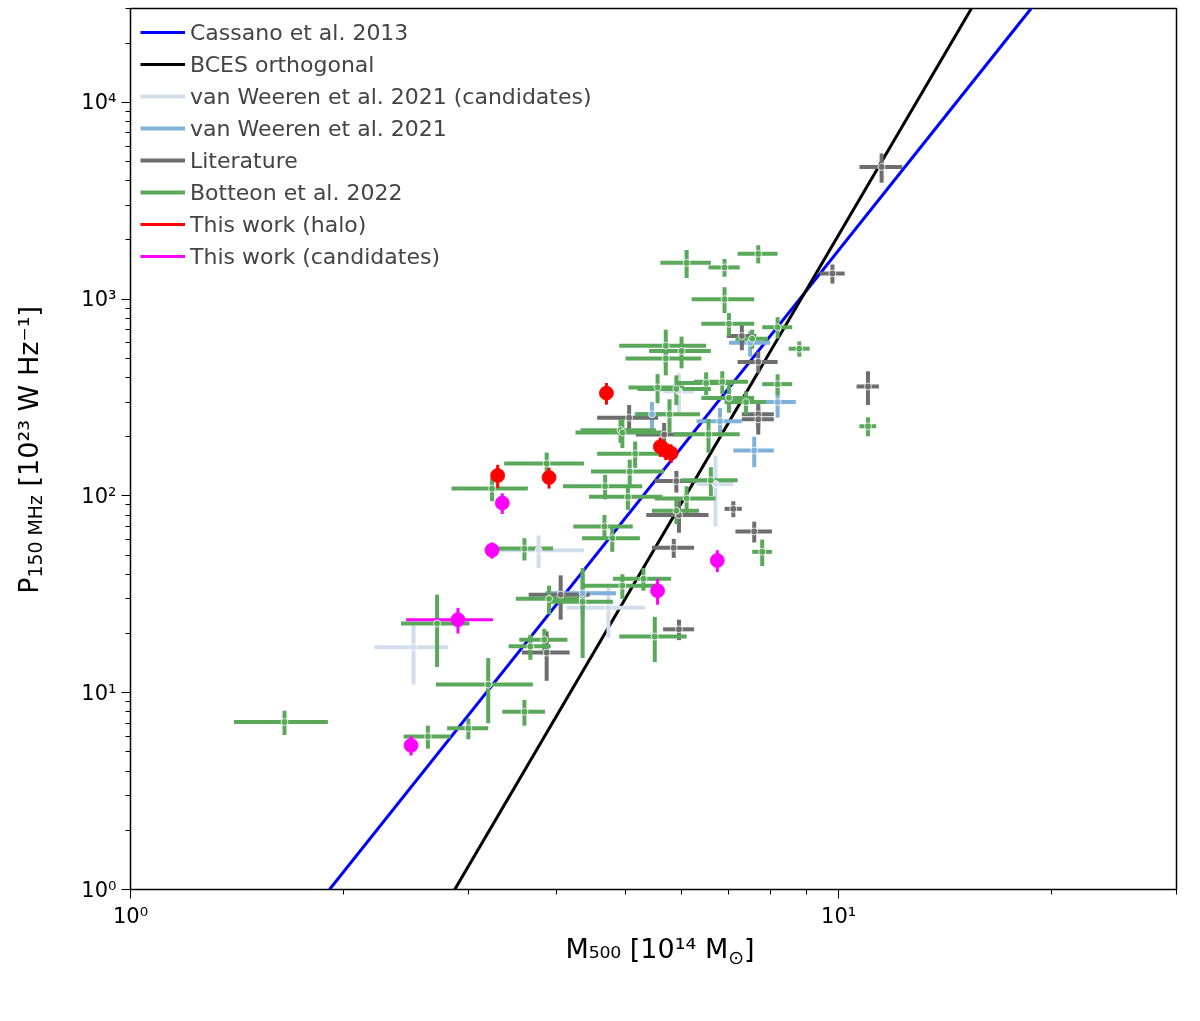 The image size is (1200, 1021). Describe the element at coordinates (282, 64) in the screenshot. I see `legend-label: BCES orthogonal` at that location.